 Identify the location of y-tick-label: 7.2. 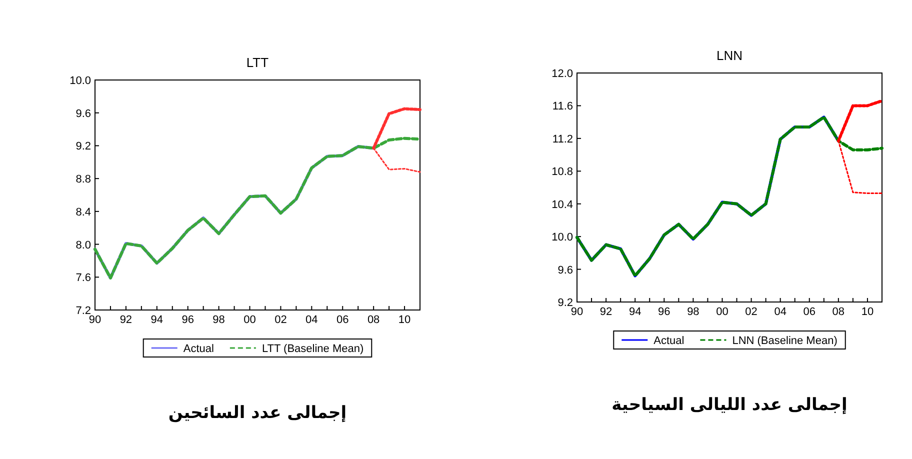
(83, 311).